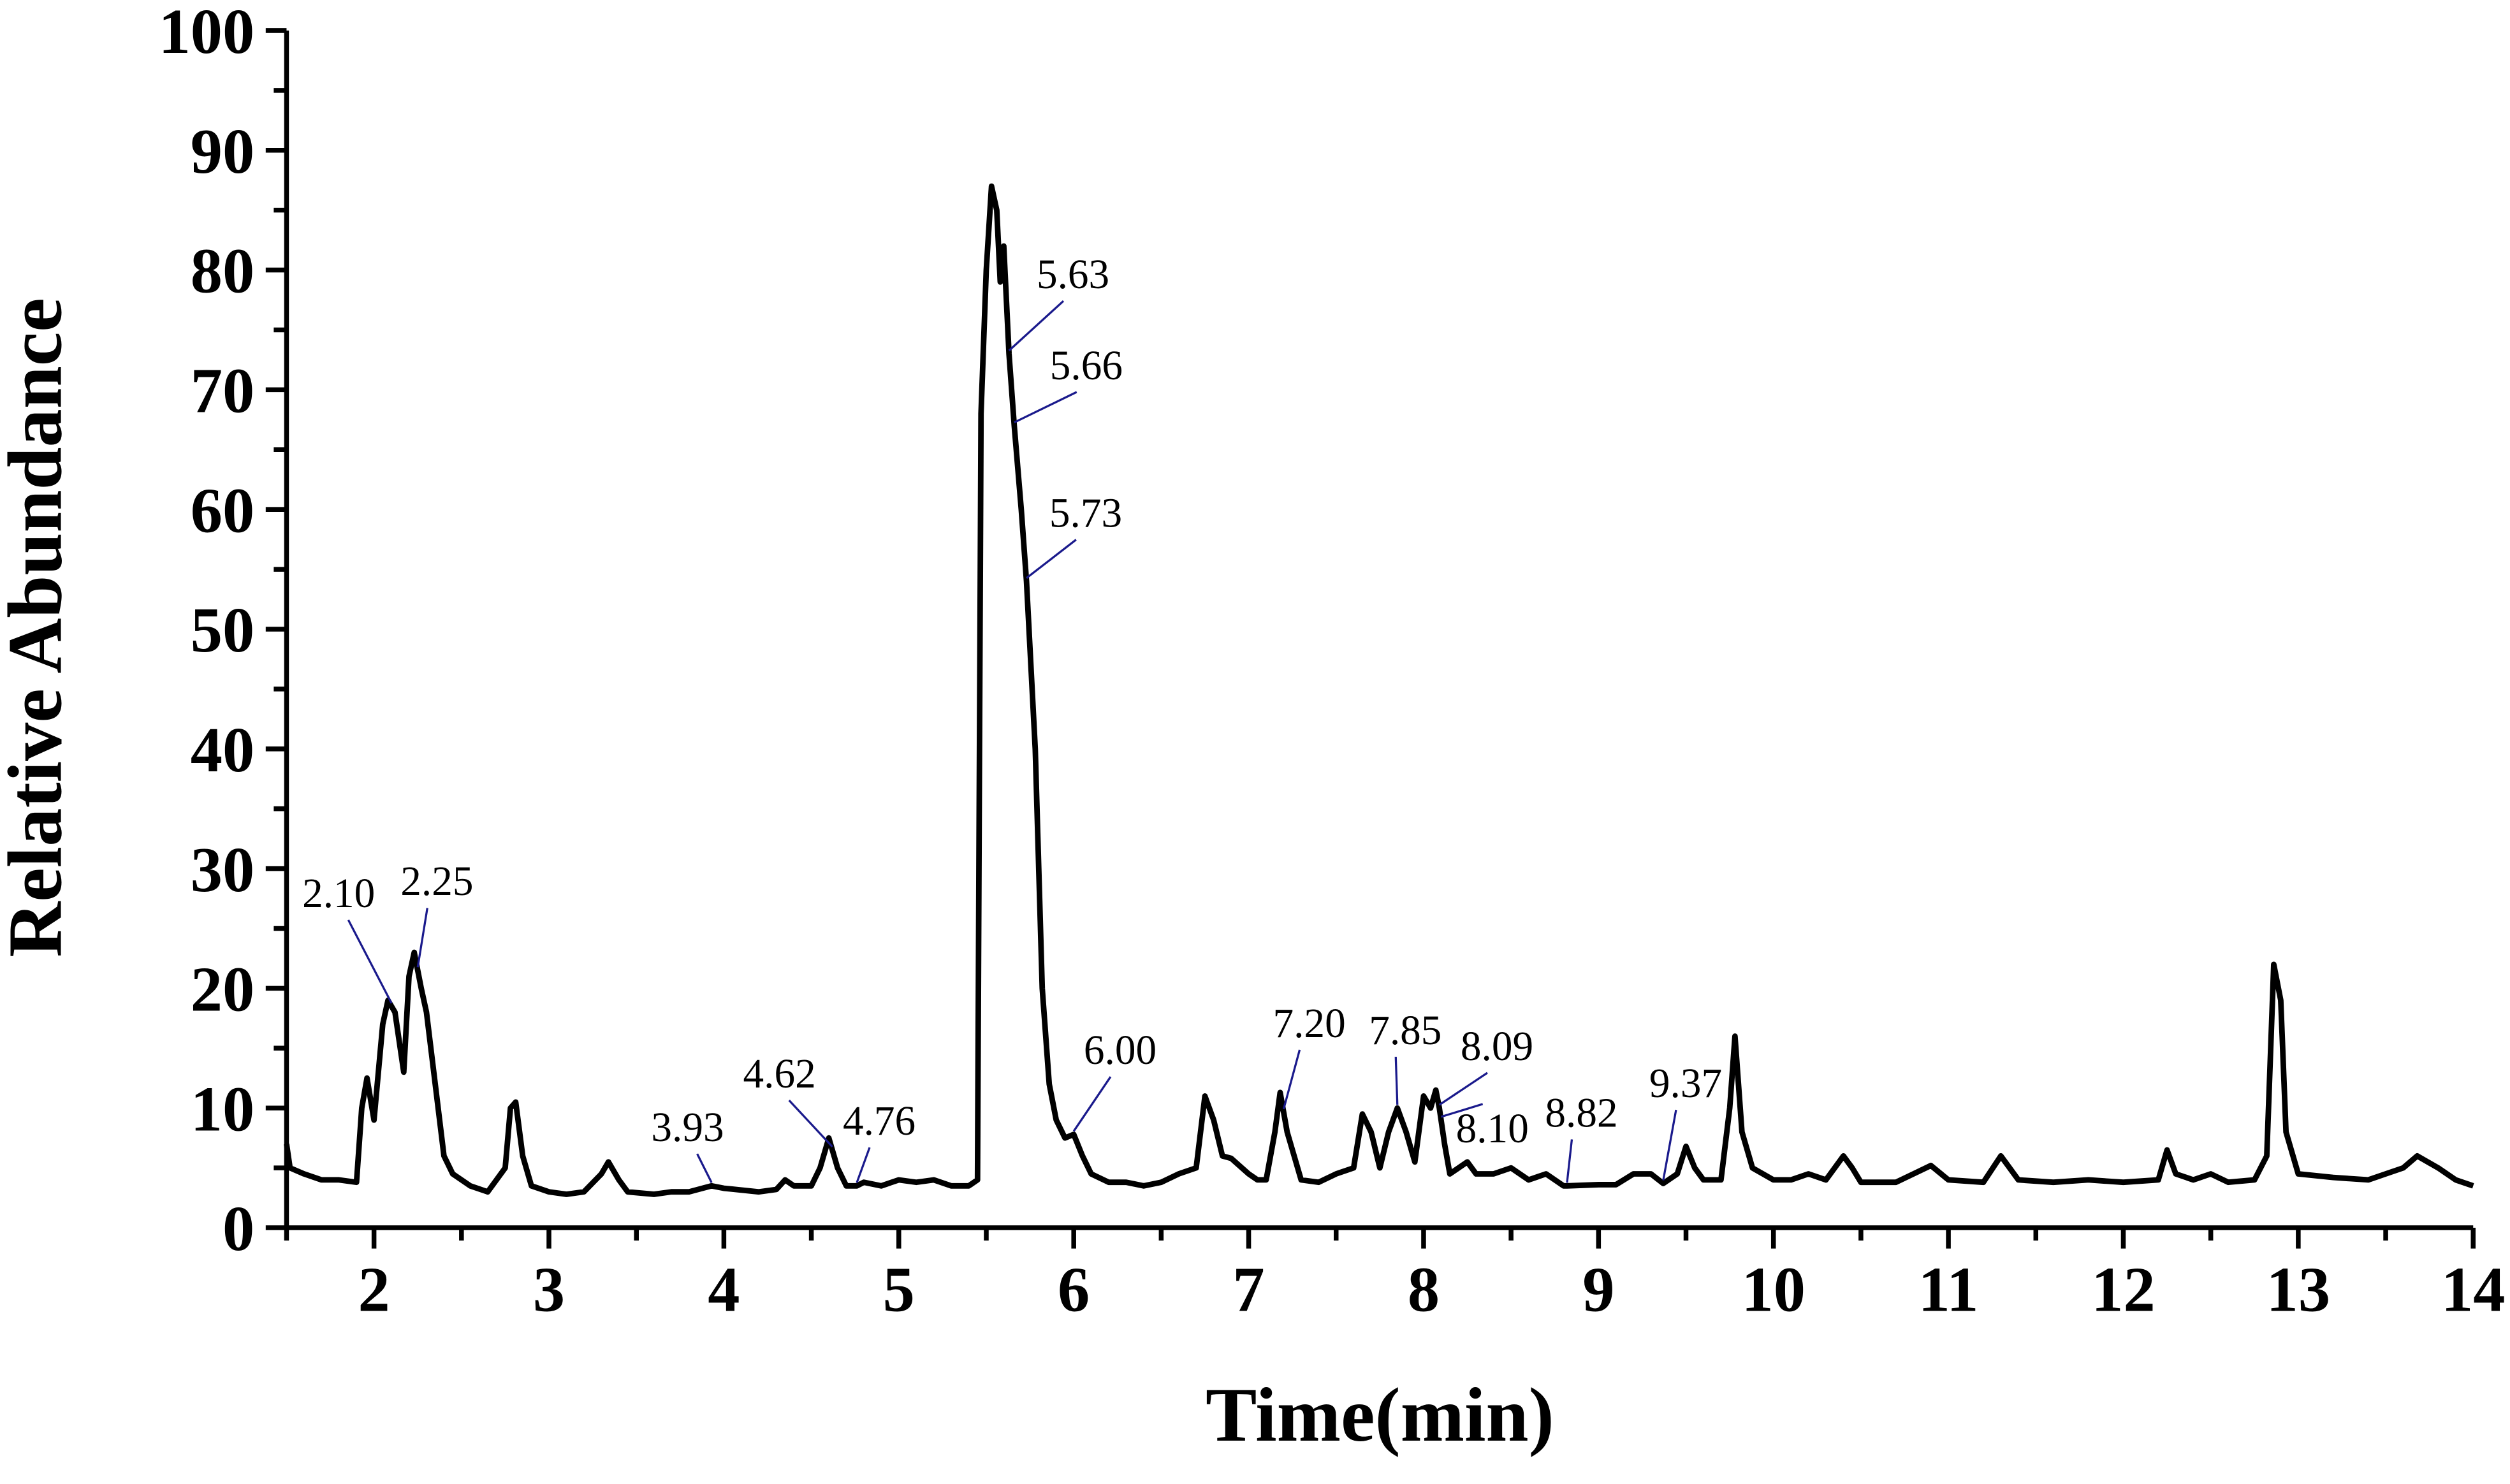 This screenshot has height=1484, width=2510. I want to click on y-tick-label: 50, so click(223, 630).